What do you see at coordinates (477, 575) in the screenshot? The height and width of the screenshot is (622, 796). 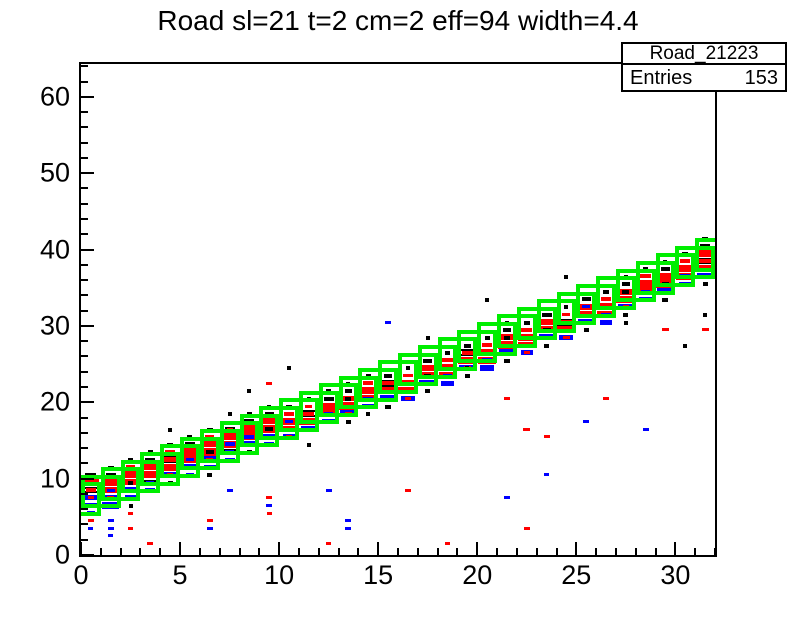 I see `x-axis-label: 20` at bounding box center [477, 575].